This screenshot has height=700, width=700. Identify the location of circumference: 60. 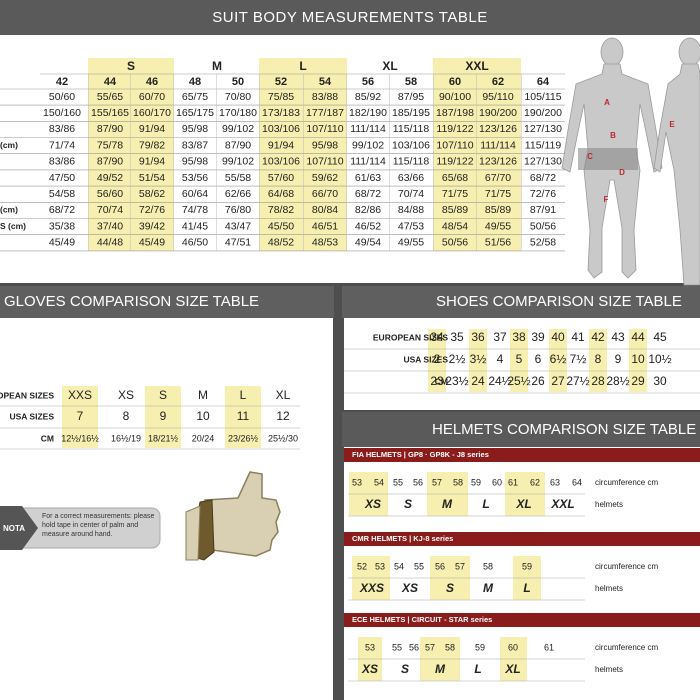
(497, 482).